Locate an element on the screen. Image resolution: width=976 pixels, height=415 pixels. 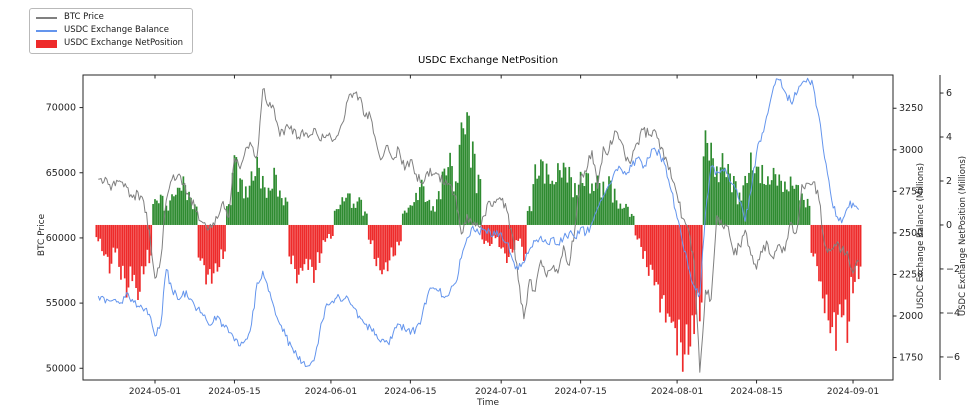
y-tick-label-balance: 1750 is located at coordinates (911, 358).